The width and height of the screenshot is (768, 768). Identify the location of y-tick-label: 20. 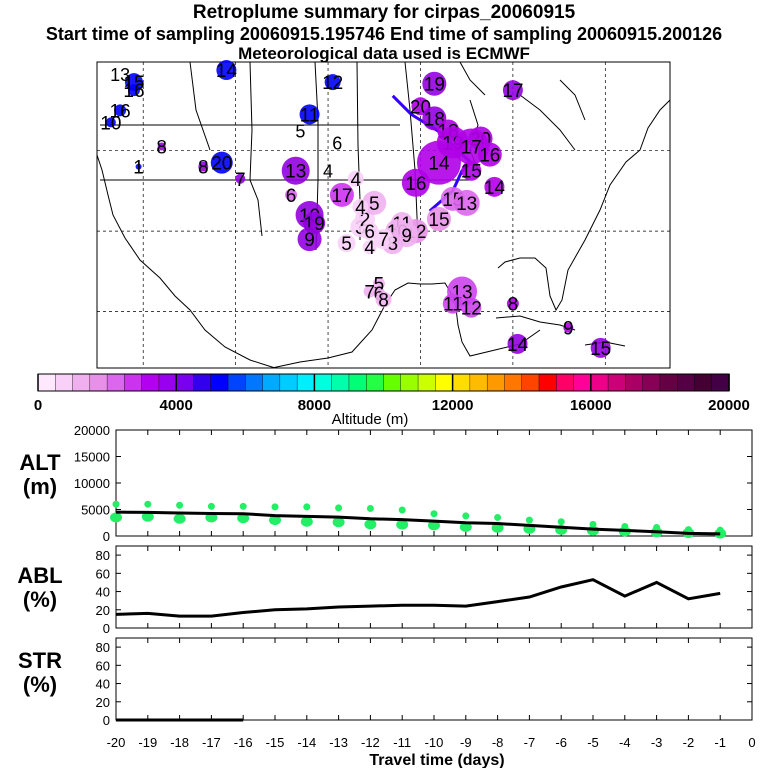
(103, 702).